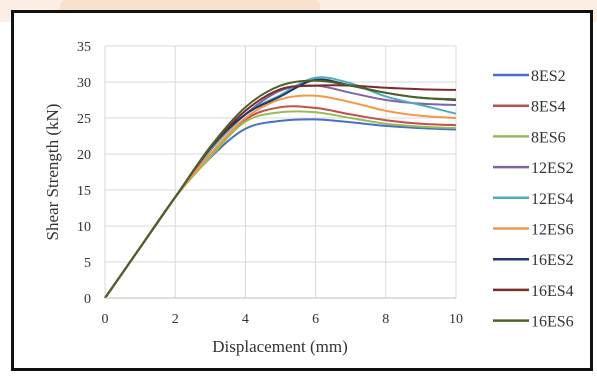 This screenshot has width=597, height=378. I want to click on legend-label-8es4: 8ES4, so click(548, 107).